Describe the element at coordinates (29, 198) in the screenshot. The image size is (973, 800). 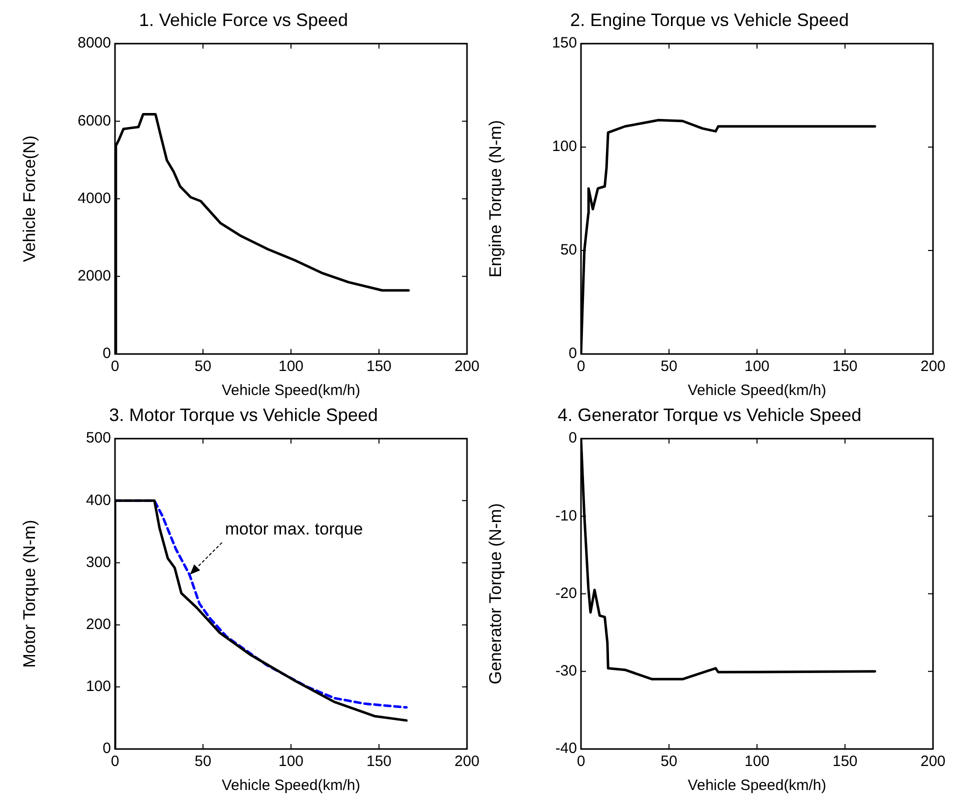
I see `y-axis-title: Vehicle Force(N)` at that location.